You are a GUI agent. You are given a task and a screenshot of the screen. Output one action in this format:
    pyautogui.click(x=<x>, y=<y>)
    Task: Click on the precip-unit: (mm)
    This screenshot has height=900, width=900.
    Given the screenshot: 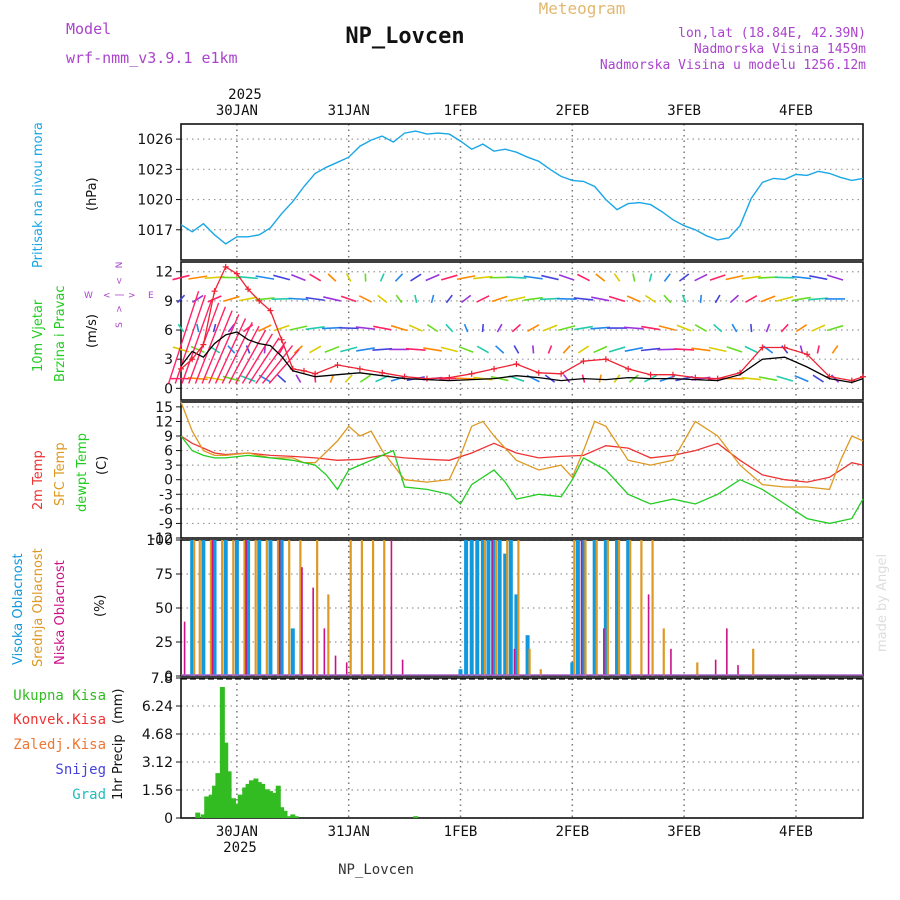 What is the action you would take?
    pyautogui.click(x=118, y=706)
    